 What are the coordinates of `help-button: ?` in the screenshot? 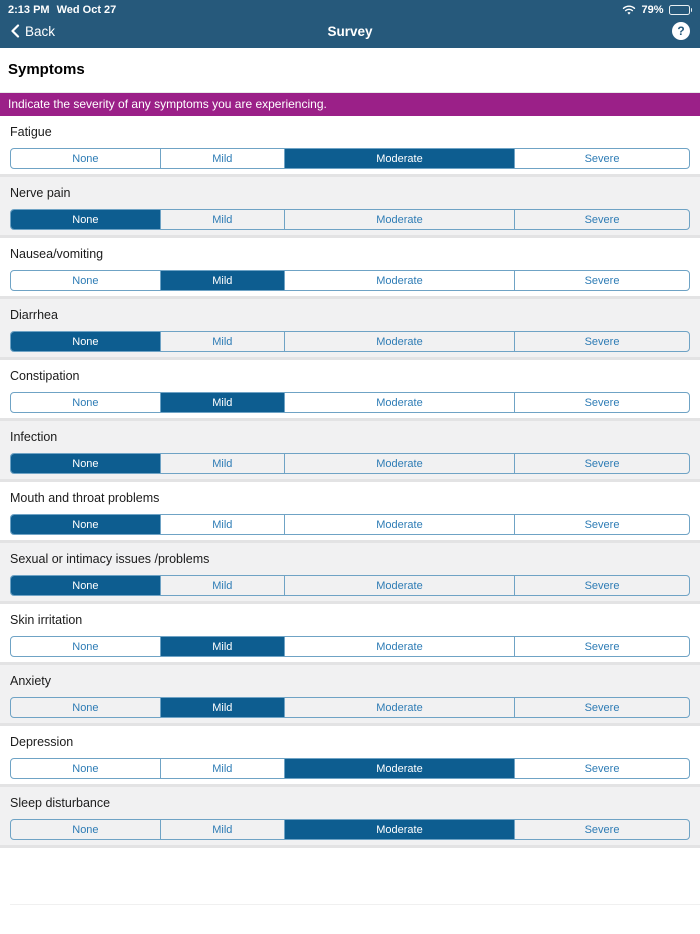 It's located at (681, 31).